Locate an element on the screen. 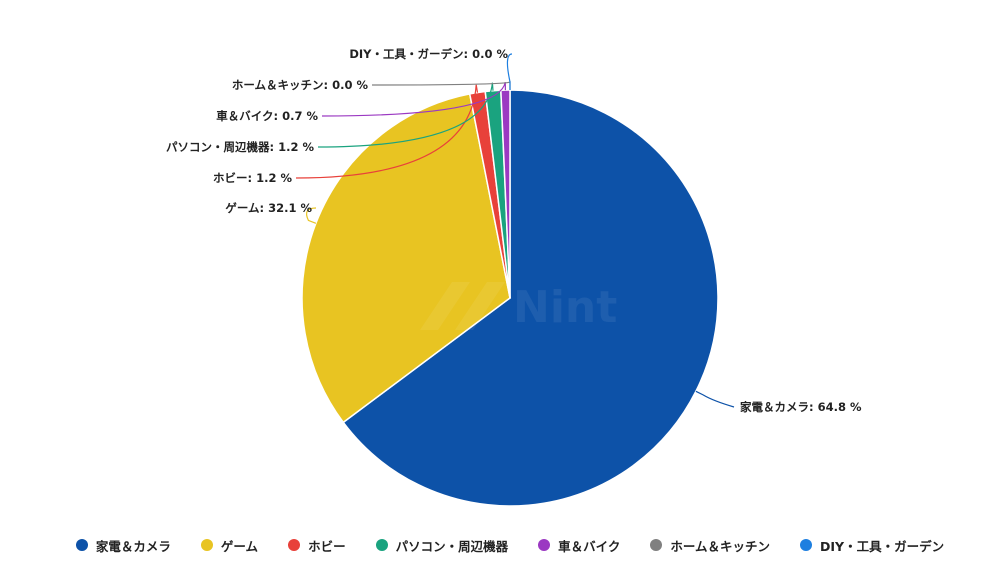 Image resolution: width=1000 pixels, height=586 pixels. slice-label: DIY・工具・ガーデン: 0.0 % is located at coordinates (428, 54).